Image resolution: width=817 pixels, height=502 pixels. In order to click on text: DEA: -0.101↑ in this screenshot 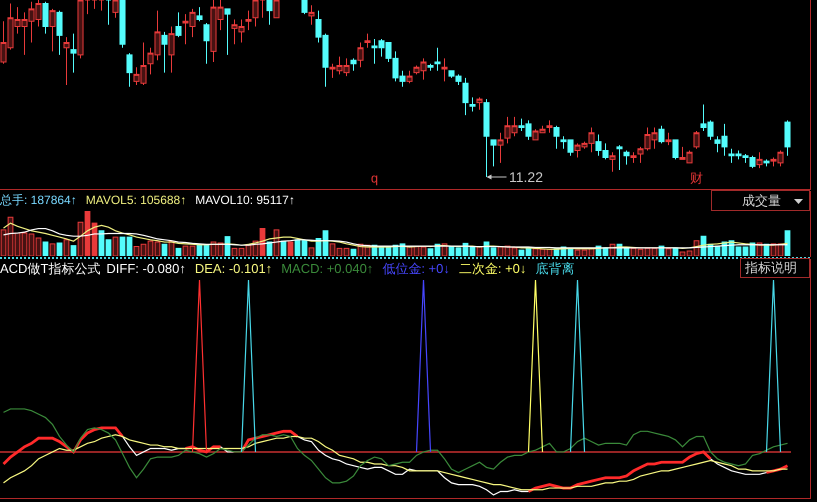, I will do `click(233, 268)`.